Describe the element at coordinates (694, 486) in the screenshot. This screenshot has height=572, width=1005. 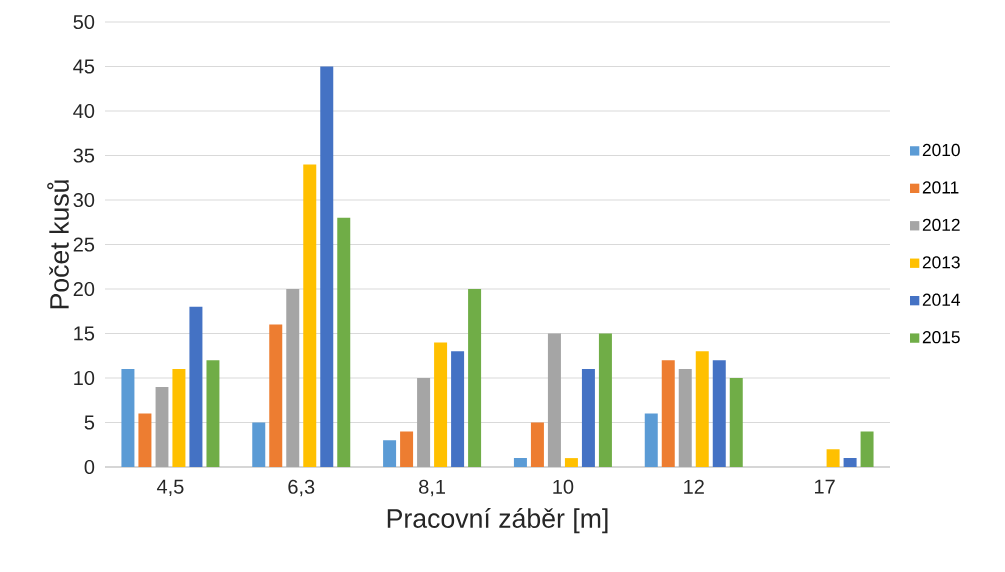
I see `x-tick-label: 12` at that location.